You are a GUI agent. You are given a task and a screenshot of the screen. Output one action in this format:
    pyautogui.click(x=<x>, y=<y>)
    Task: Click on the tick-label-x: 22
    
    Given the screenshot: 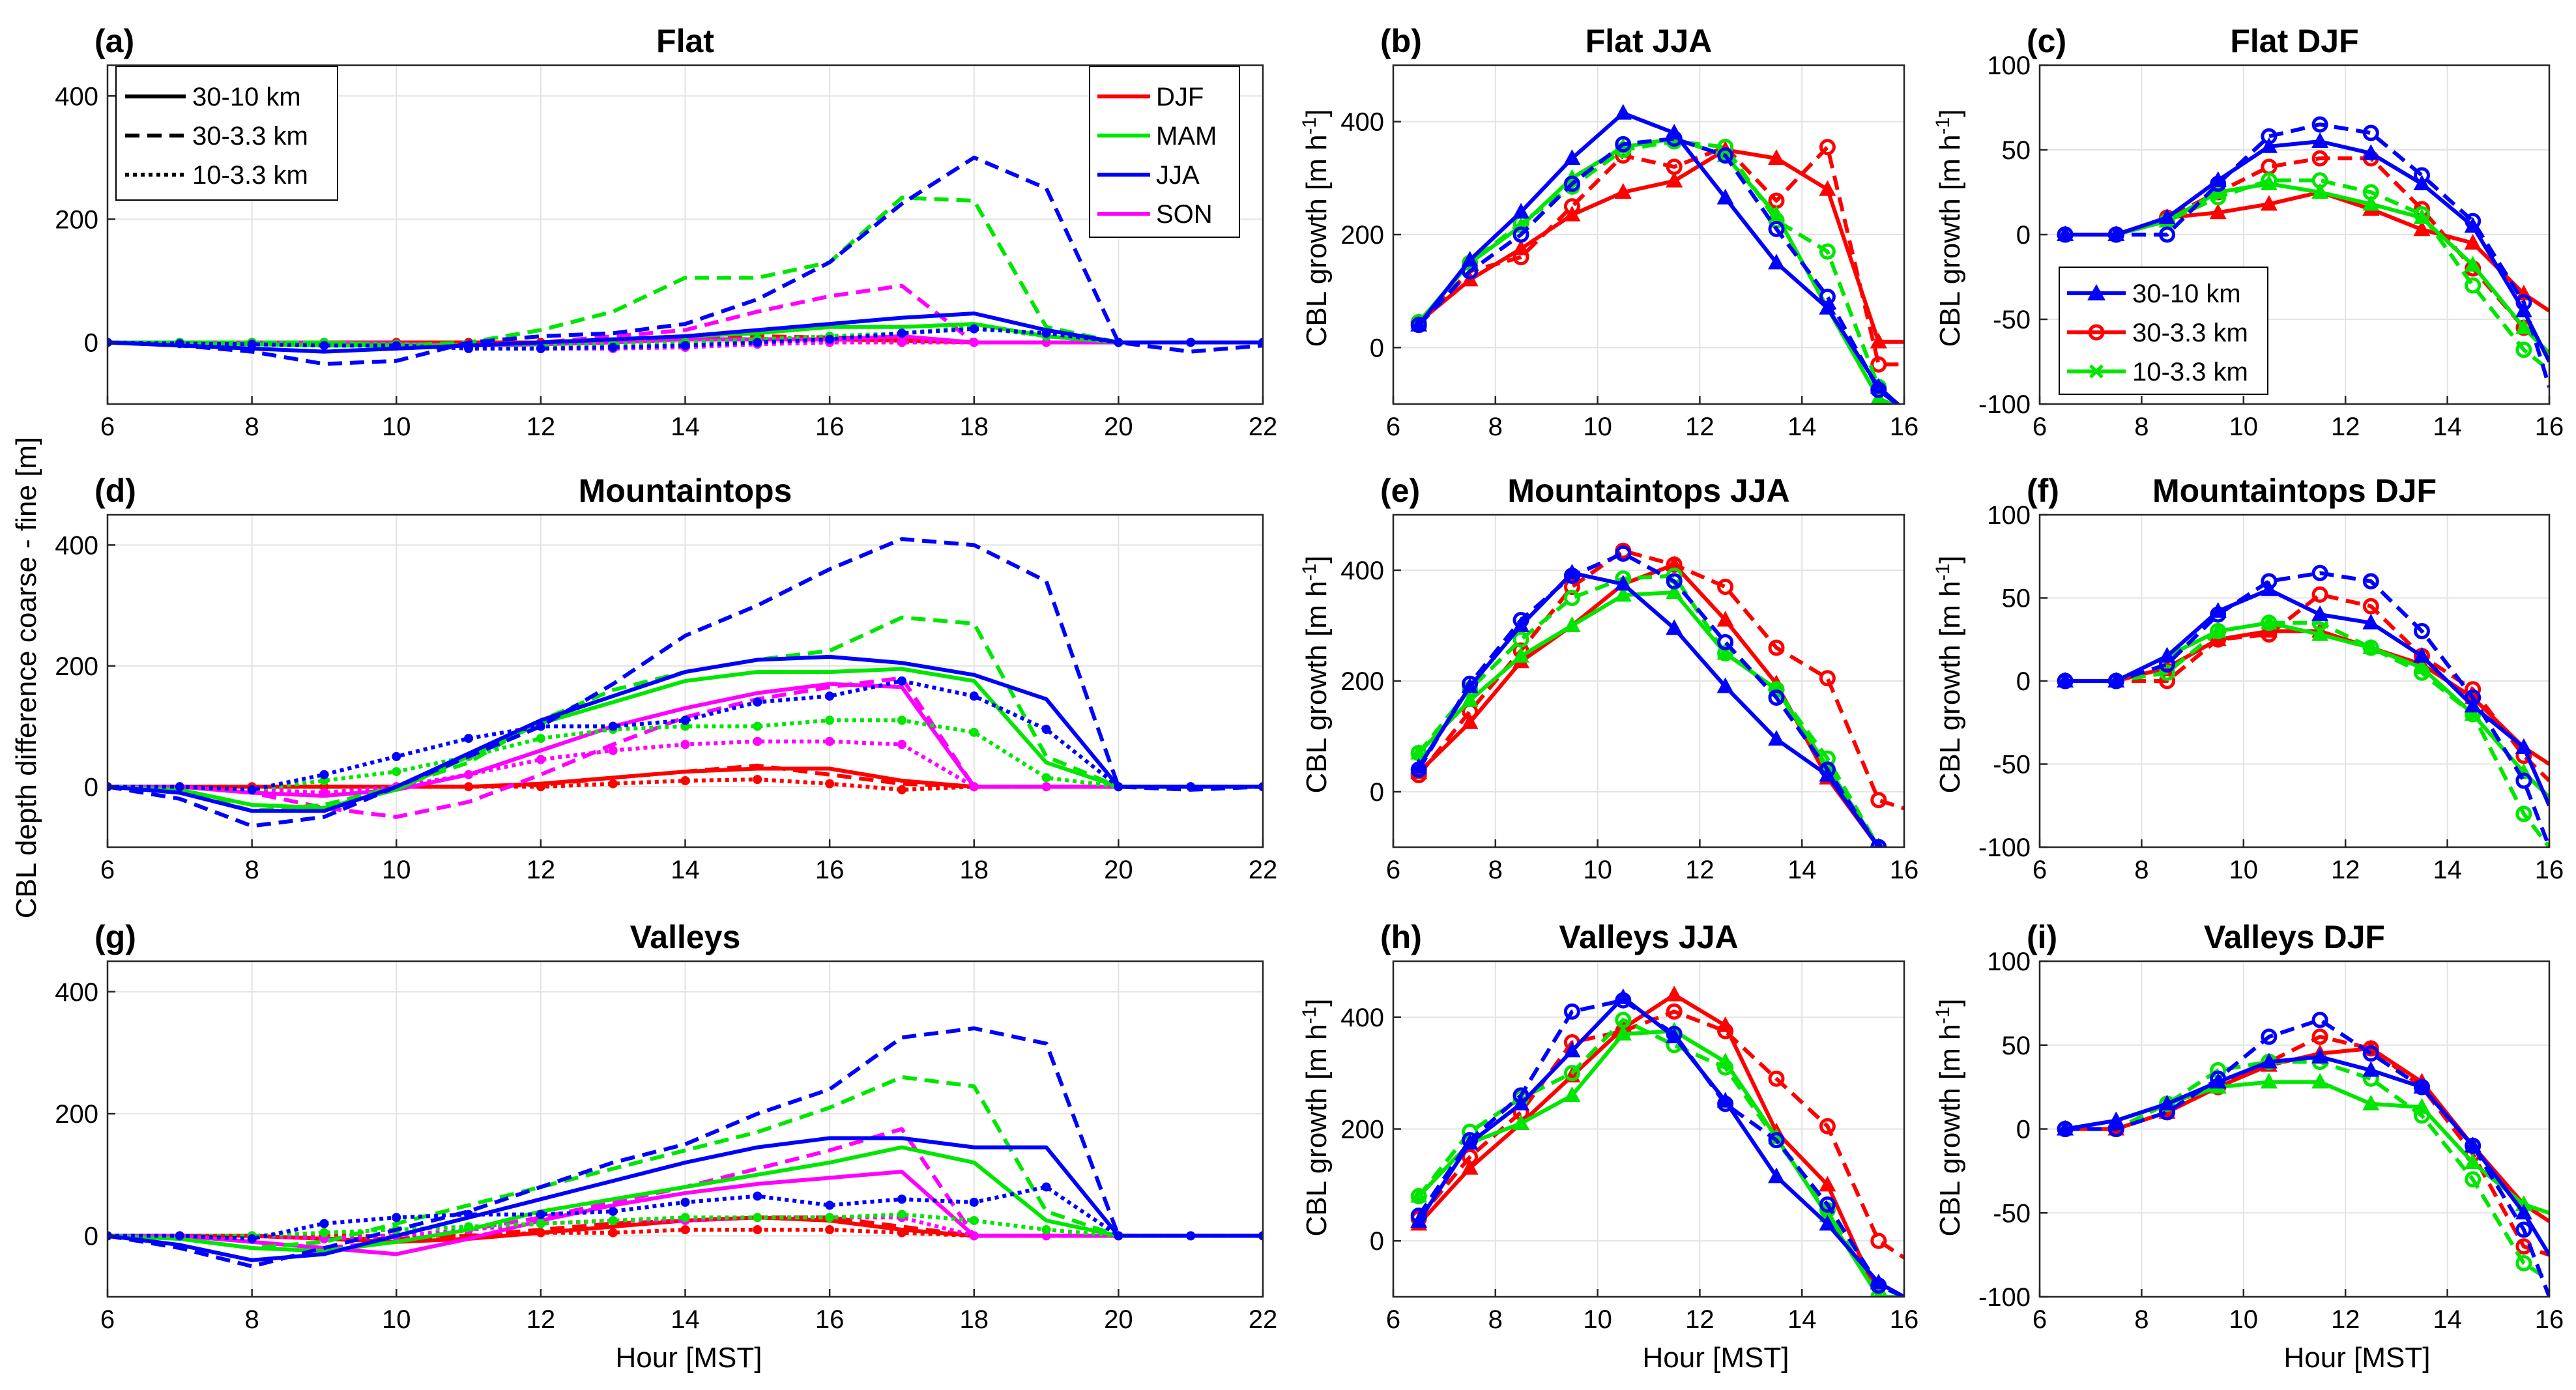 What is the action you would take?
    pyautogui.click(x=1263, y=870)
    